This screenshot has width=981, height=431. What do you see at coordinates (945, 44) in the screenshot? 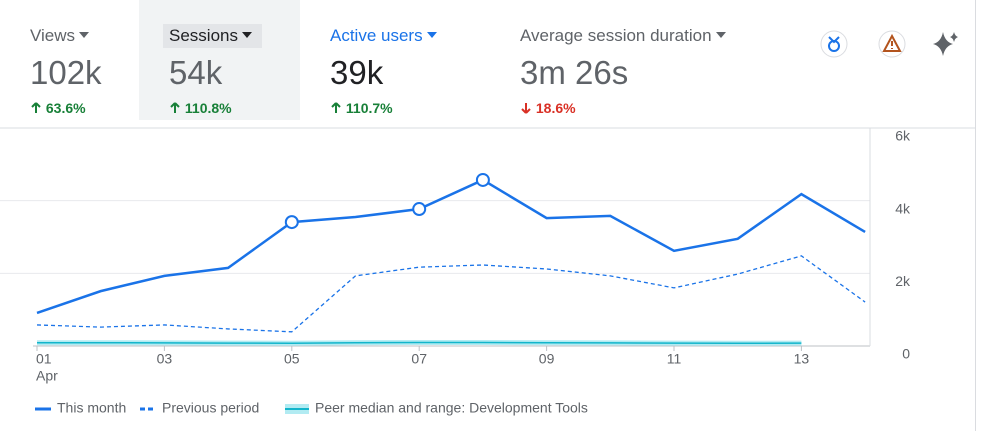
I see `sparkle-icon` at bounding box center [945, 44].